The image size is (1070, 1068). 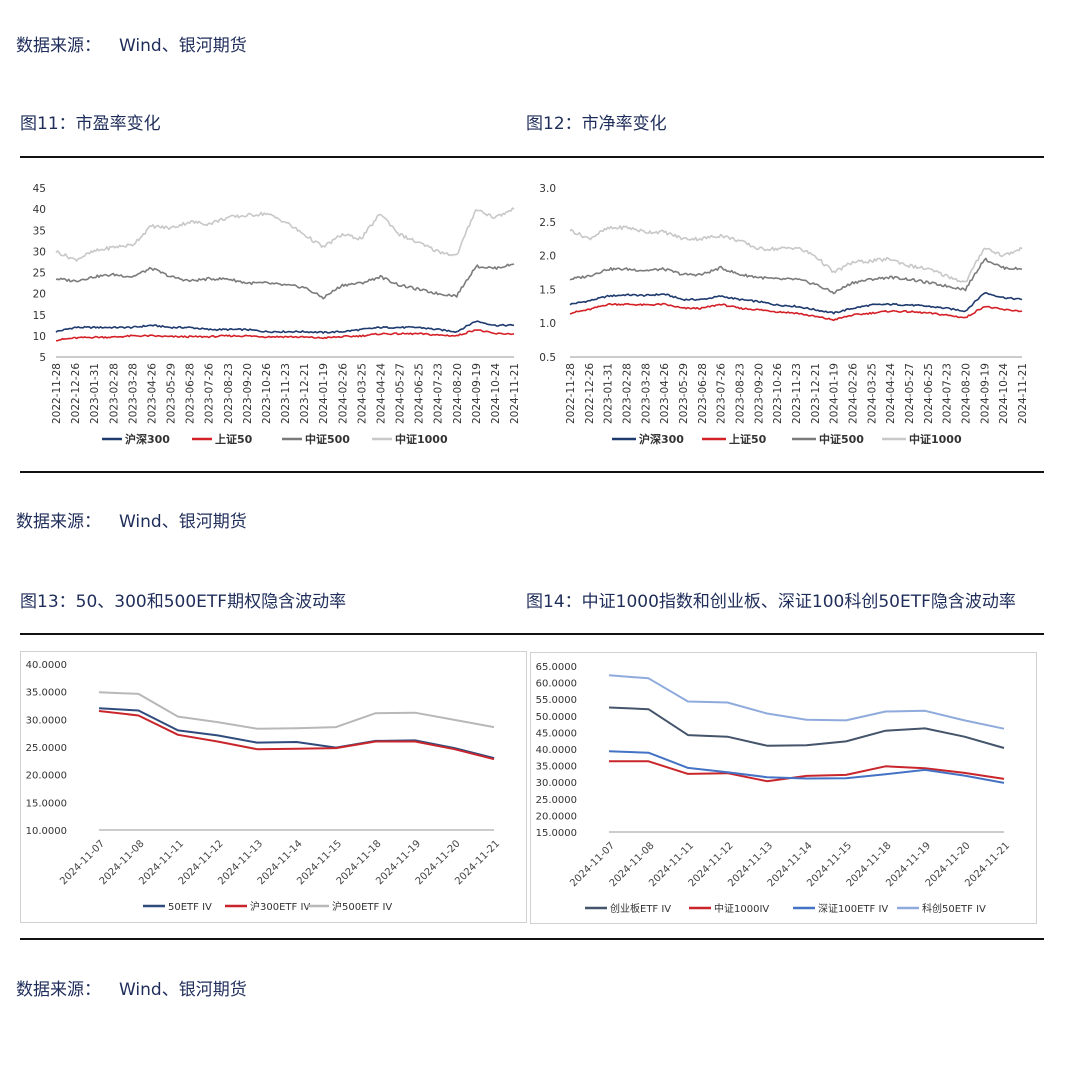 What do you see at coordinates (362, 906) in the screenshot?
I see `legend-label: 沪500ETF IV` at bounding box center [362, 906].